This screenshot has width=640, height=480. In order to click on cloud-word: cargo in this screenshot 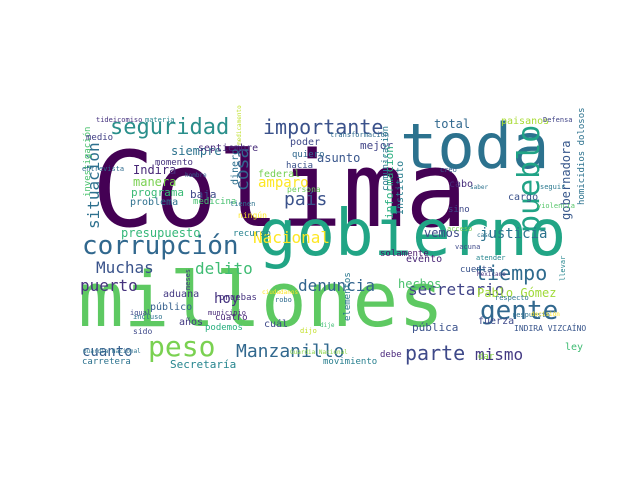, I will do `click(523, 197)`.